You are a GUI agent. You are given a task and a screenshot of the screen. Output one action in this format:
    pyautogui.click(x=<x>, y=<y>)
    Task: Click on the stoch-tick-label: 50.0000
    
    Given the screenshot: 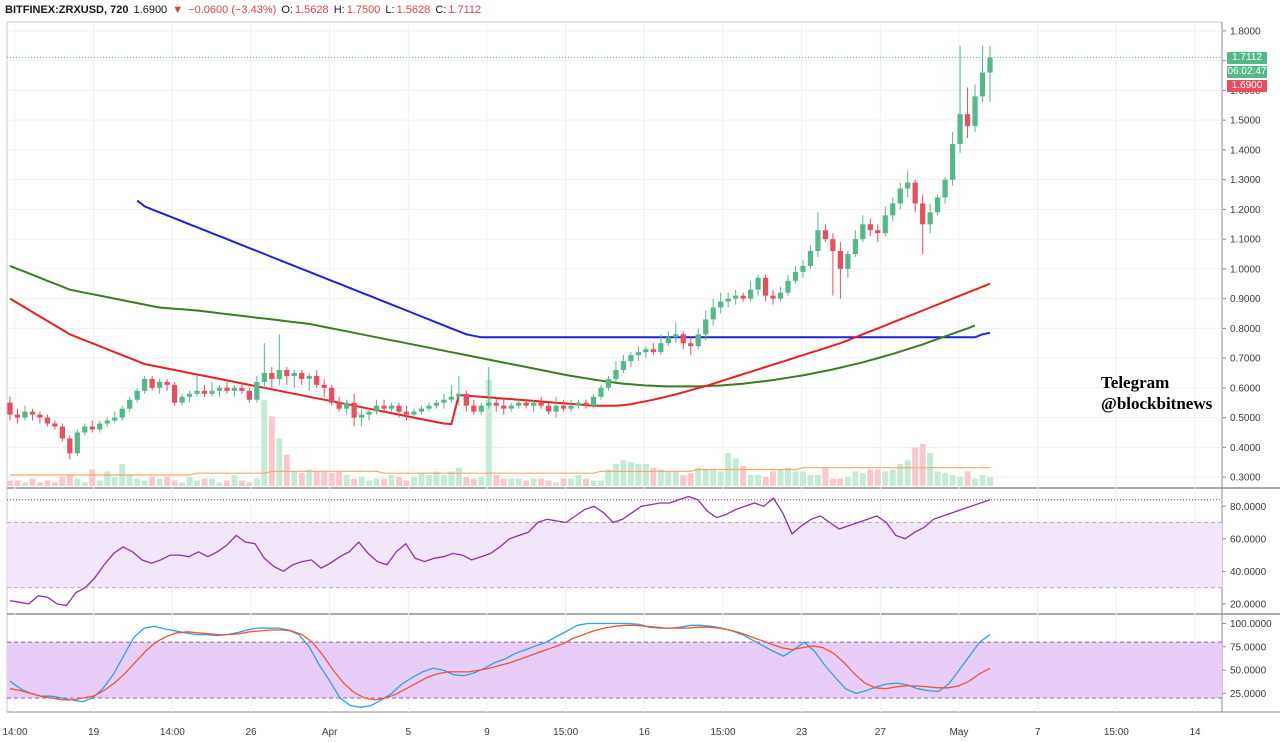 What is the action you would take?
    pyautogui.click(x=1248, y=671)
    